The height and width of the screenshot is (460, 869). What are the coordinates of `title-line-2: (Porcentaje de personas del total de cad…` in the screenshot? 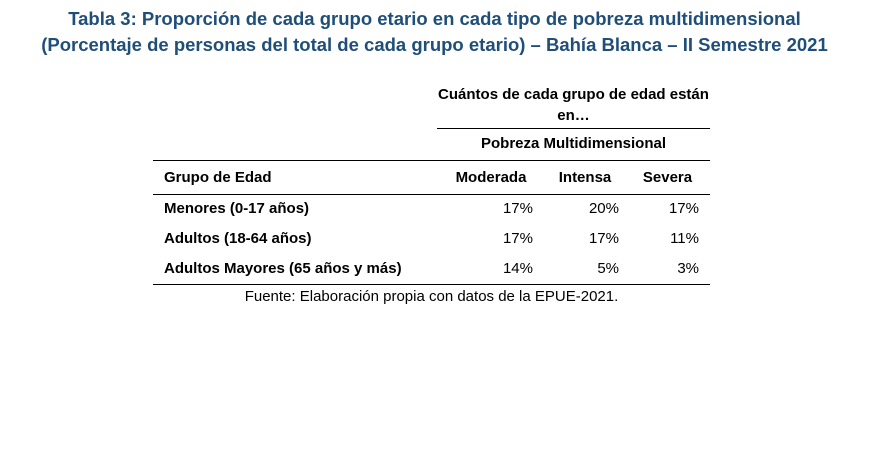 It's located at (434, 44).